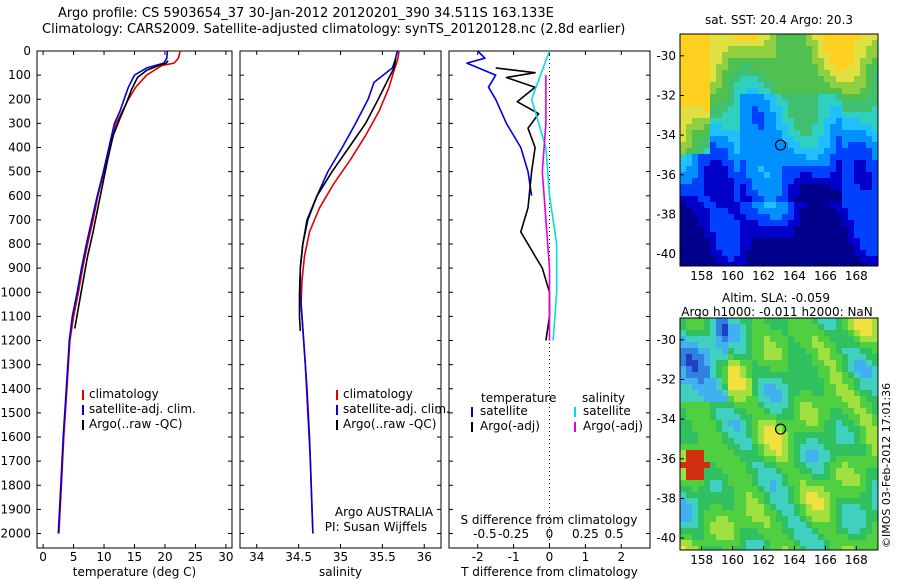  I want to click on diff-legend-label: satellite, so click(504, 411).